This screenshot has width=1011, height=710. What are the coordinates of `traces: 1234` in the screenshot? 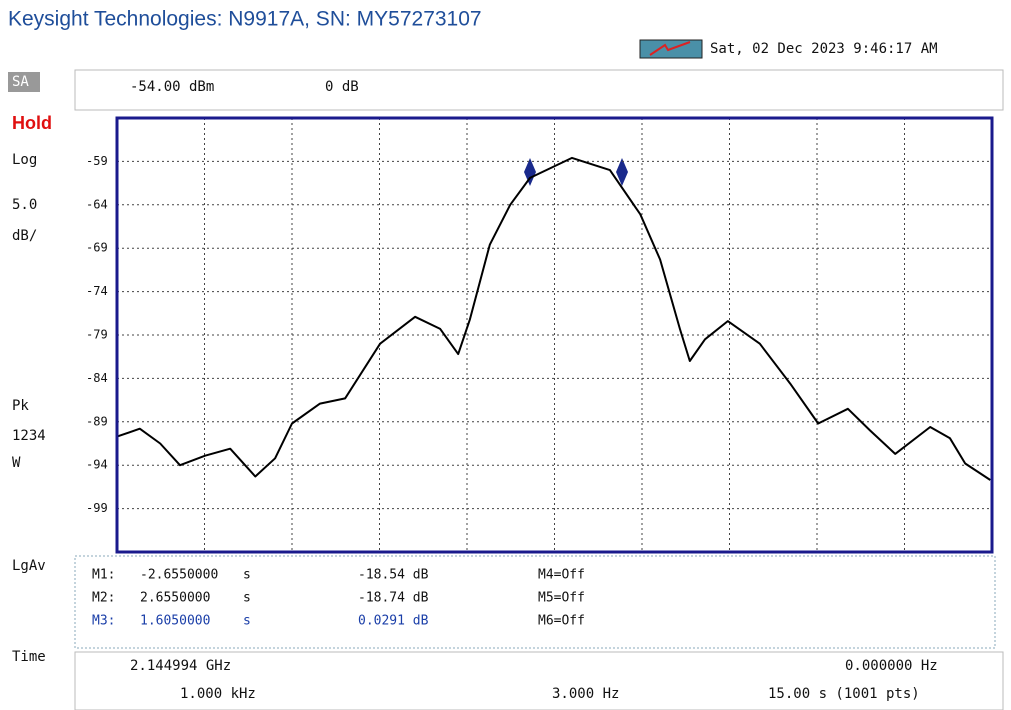 It's located at (29, 436).